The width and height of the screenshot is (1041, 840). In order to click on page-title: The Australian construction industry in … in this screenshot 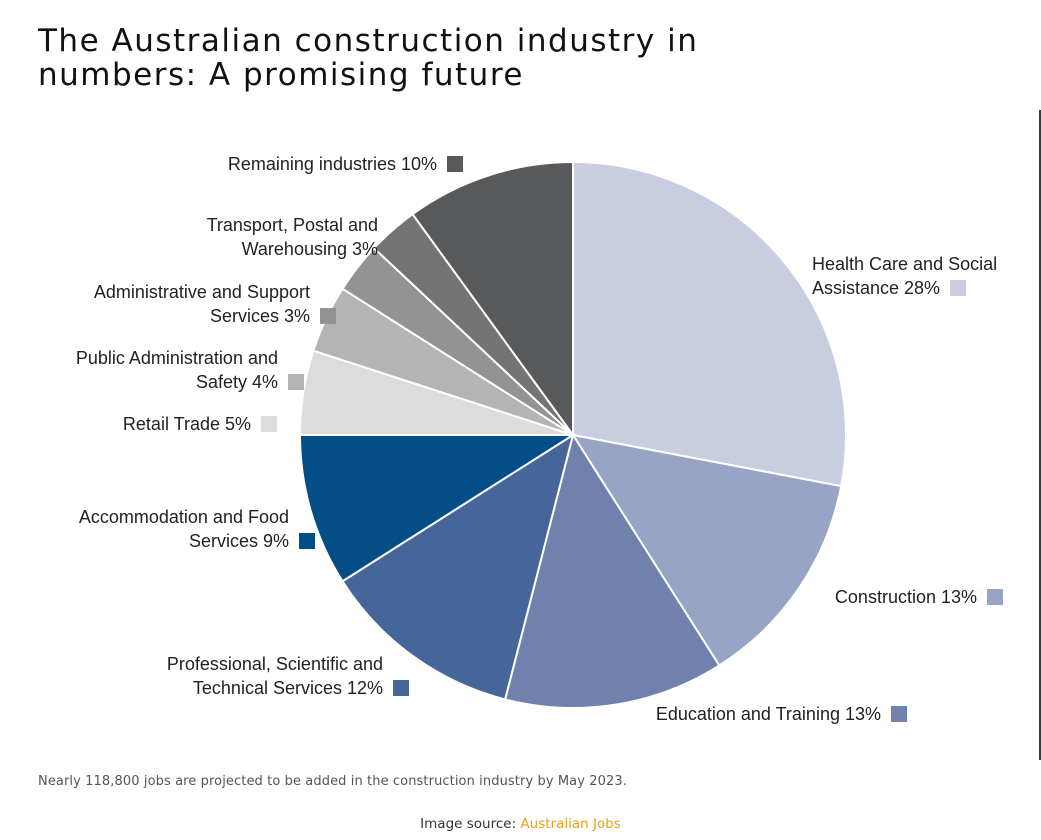, I will do `click(418, 58)`.